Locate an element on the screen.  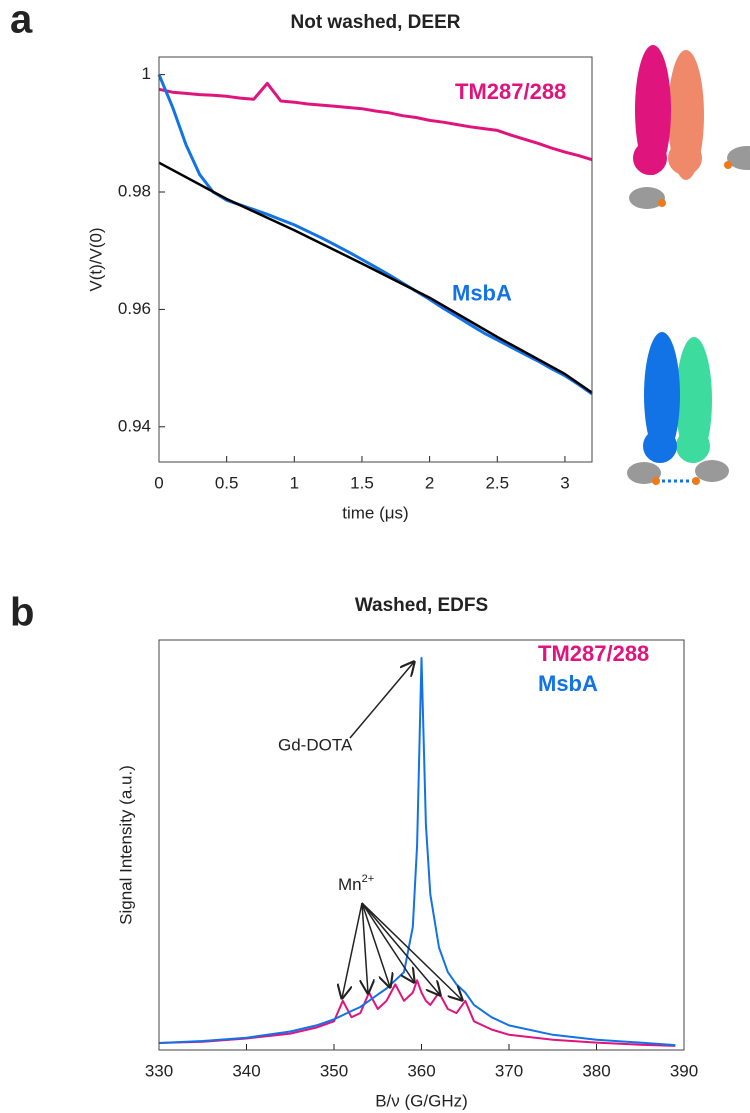
fit-line is located at coordinates (375, 277).